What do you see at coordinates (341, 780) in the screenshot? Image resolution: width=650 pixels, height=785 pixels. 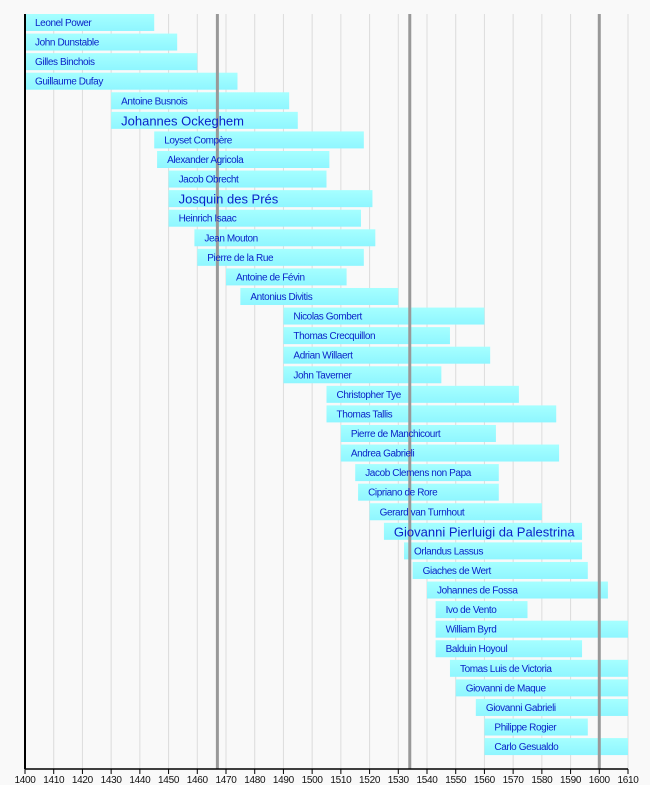 I see `x-tick-label: 1510` at bounding box center [341, 780].